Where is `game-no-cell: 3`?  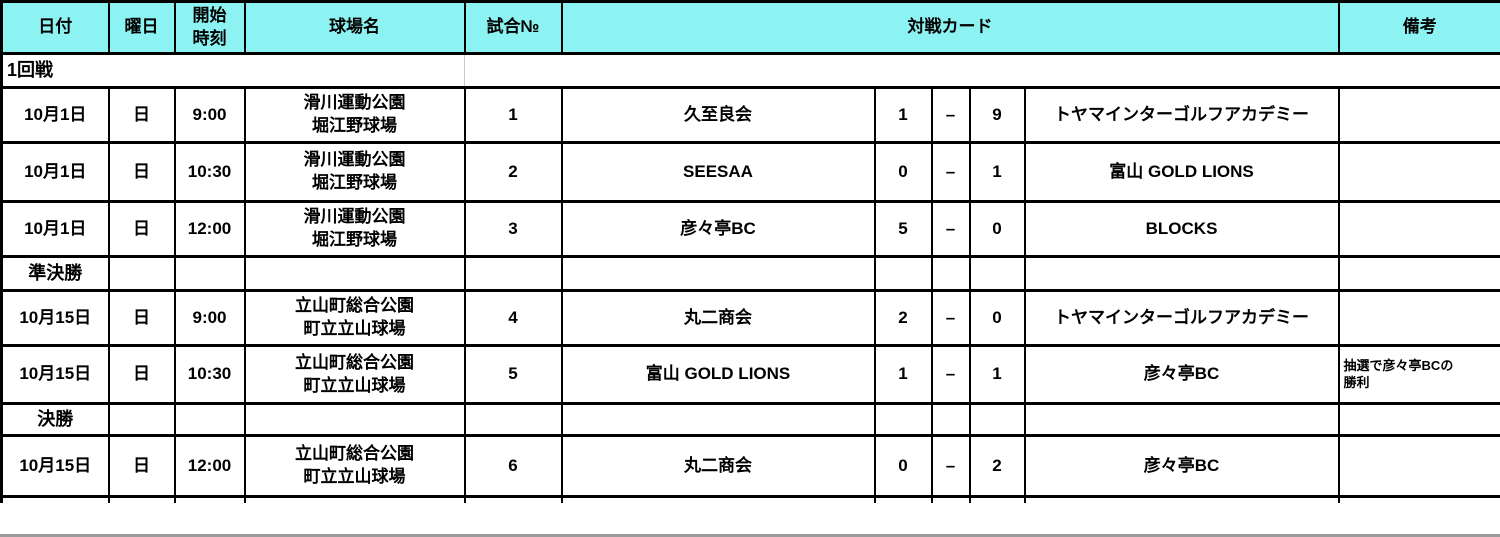
game-no-cell: 3 is located at coordinates (513, 229).